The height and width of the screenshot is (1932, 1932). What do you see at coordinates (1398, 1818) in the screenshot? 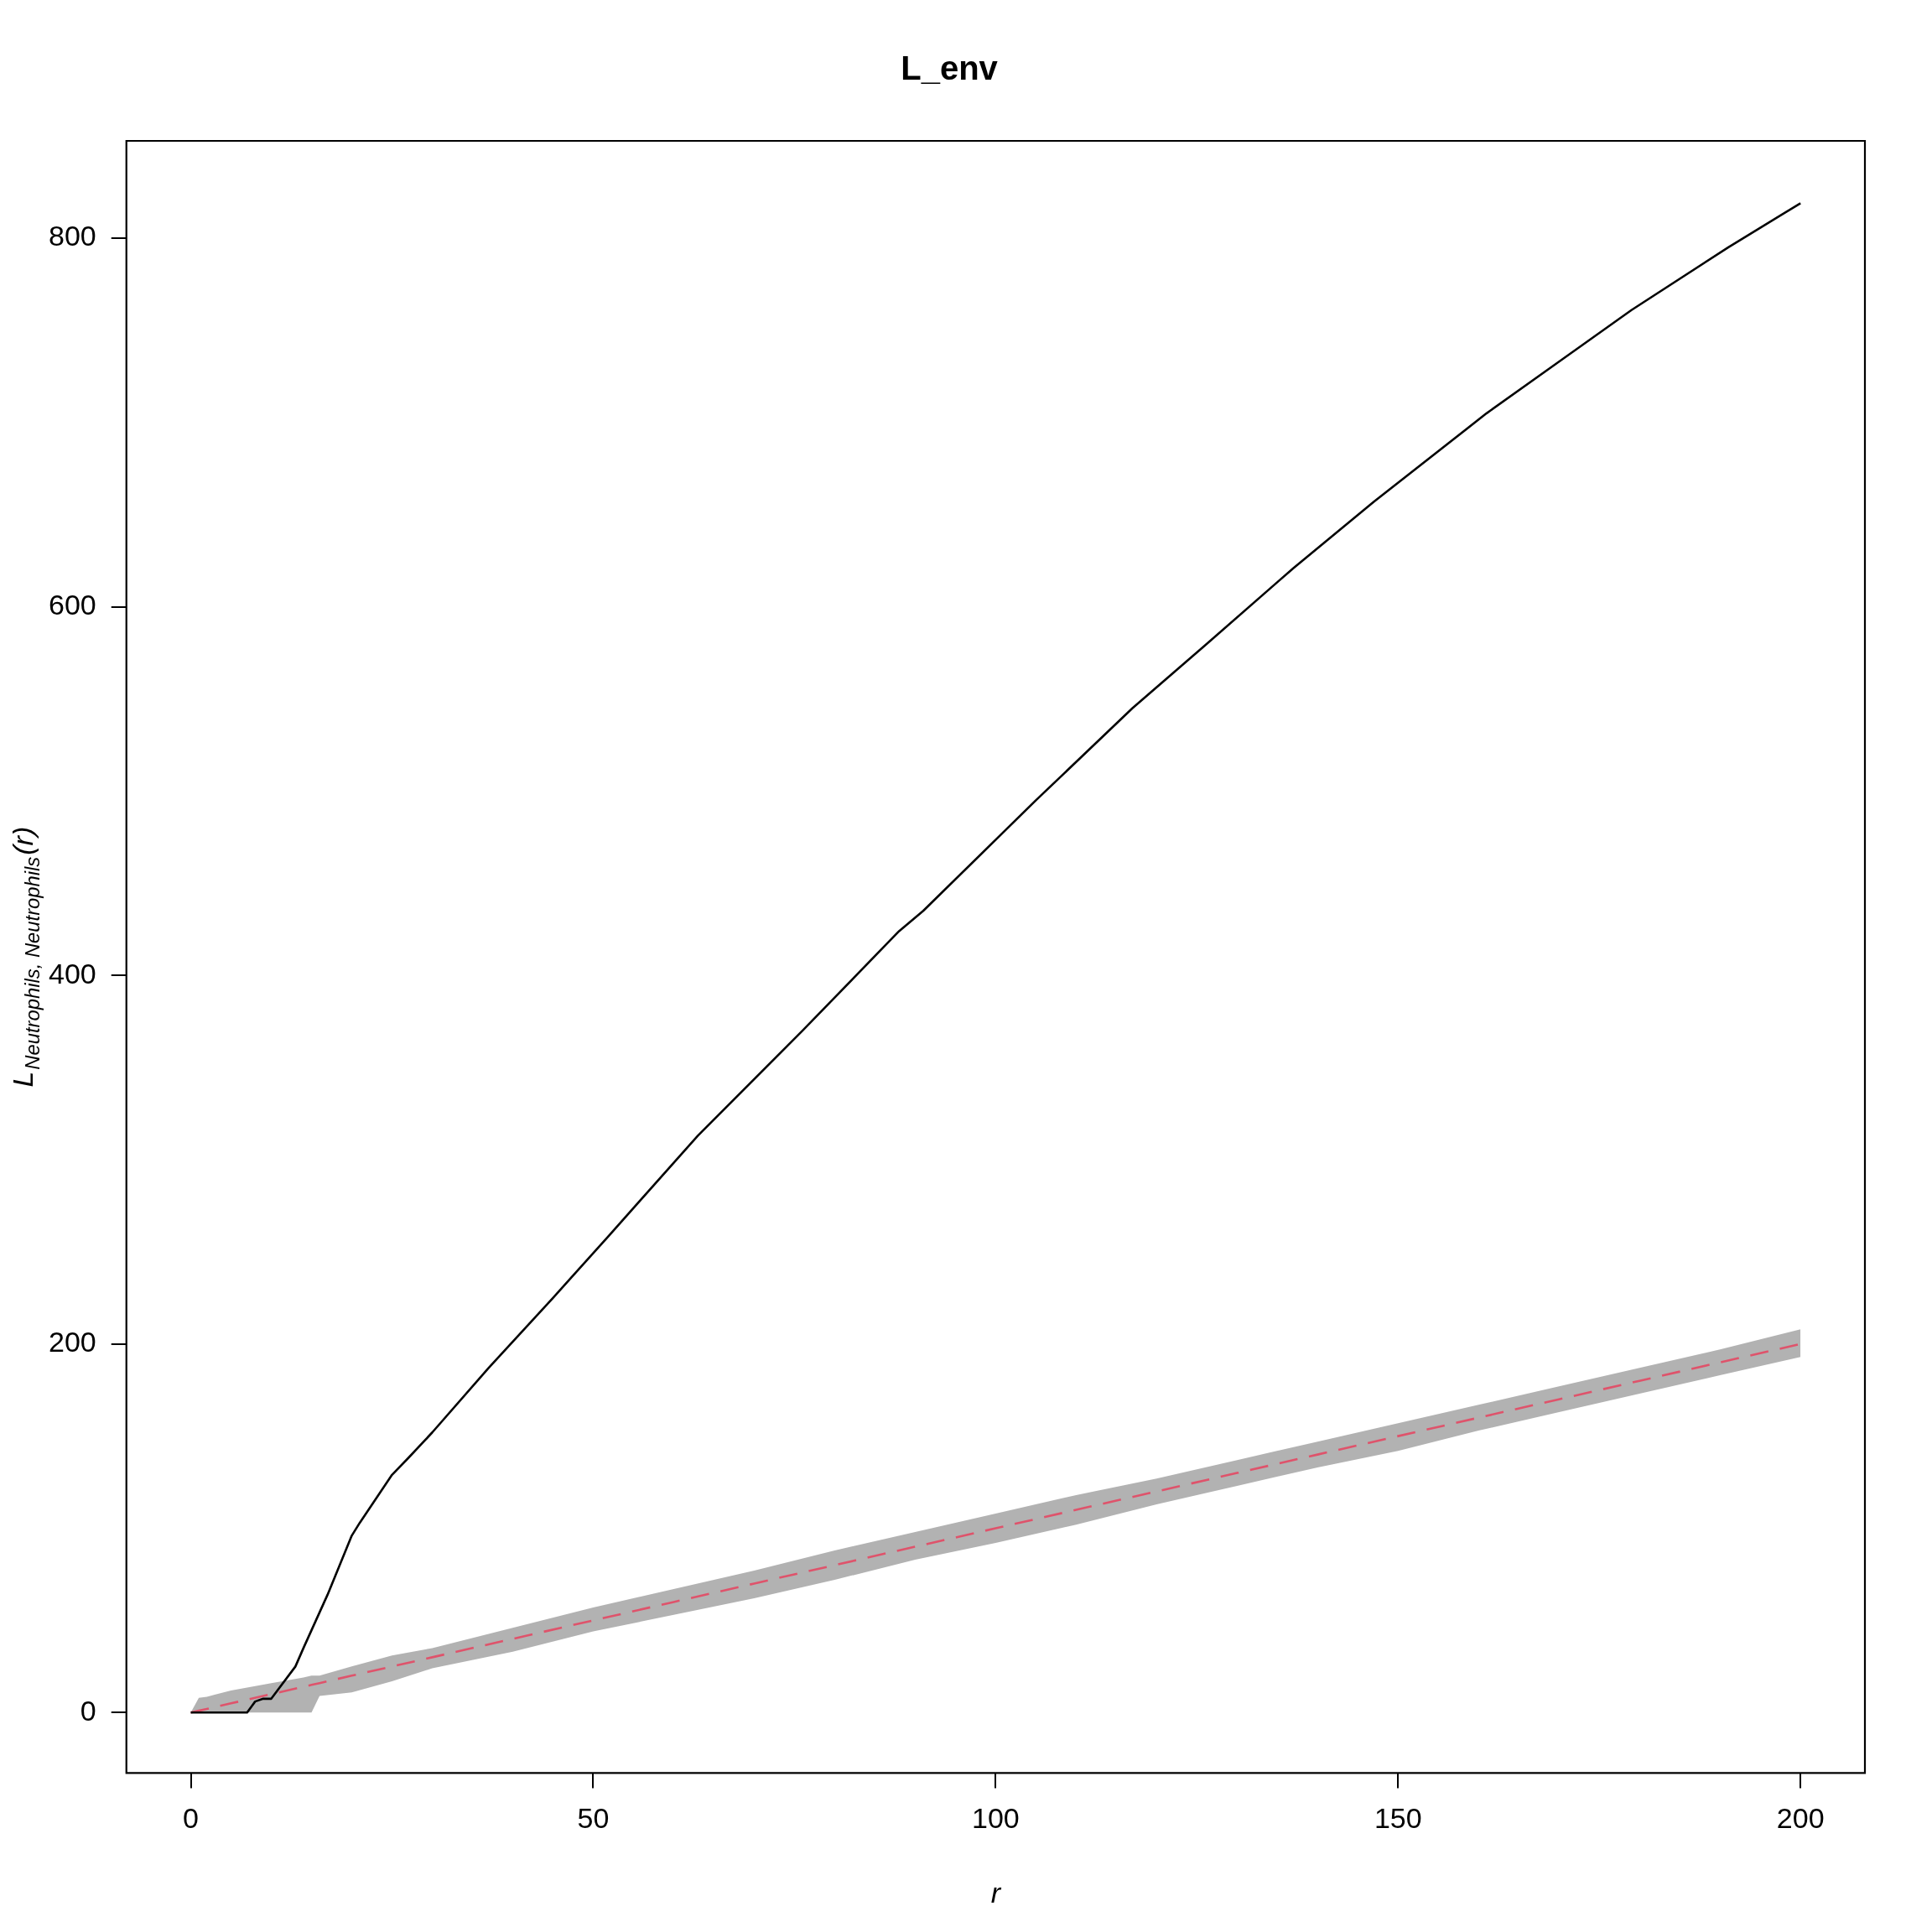
I see `x-tick-label: 150` at bounding box center [1398, 1818].